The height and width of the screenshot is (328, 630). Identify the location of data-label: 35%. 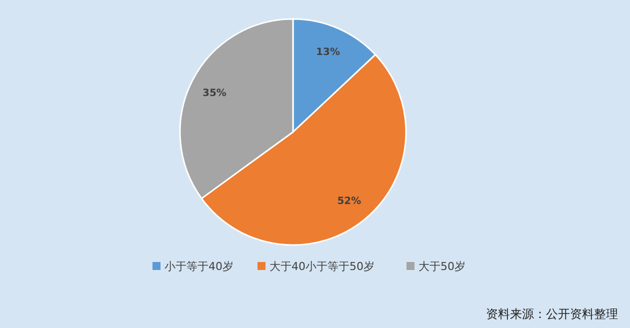
(214, 93).